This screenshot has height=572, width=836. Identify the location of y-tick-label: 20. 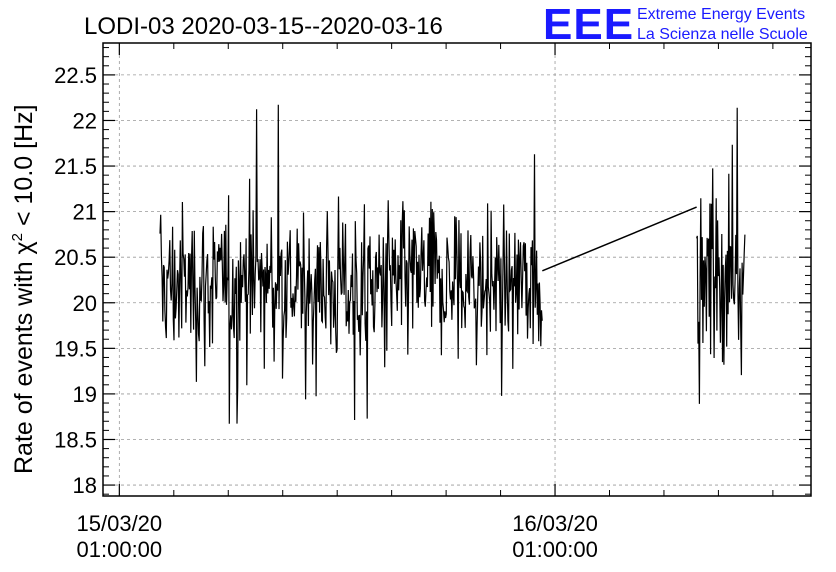
(85, 303).